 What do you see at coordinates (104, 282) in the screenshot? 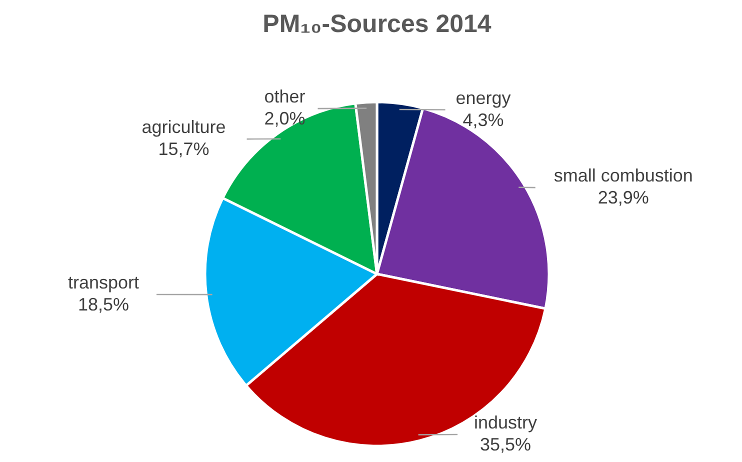
I see `slice-label: transport` at bounding box center [104, 282].